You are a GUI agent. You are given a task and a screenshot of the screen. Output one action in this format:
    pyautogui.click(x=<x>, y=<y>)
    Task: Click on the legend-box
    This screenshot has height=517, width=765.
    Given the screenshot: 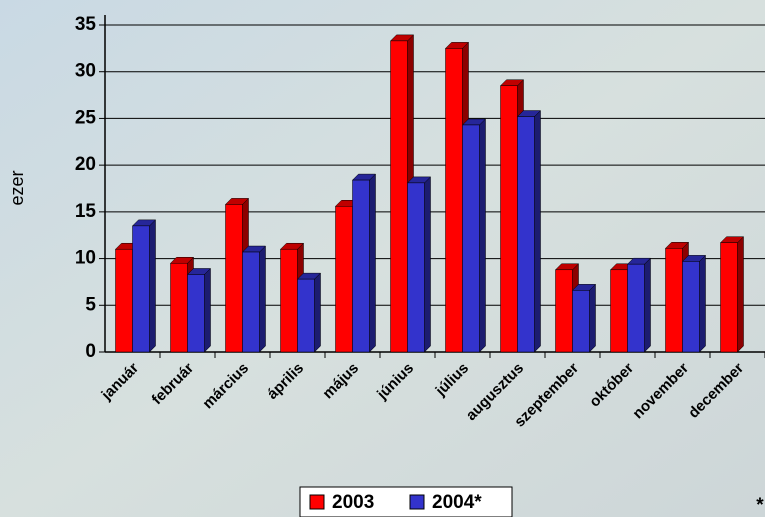 What is the action you would take?
    pyautogui.click(x=406, y=501)
    